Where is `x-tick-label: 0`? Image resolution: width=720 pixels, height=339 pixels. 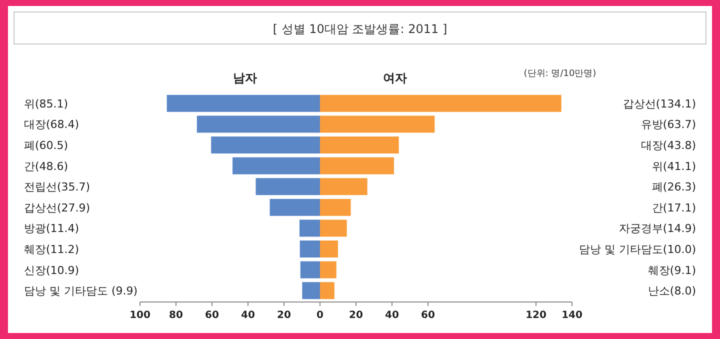
x-tick-label: 0 is located at coordinates (320, 315).